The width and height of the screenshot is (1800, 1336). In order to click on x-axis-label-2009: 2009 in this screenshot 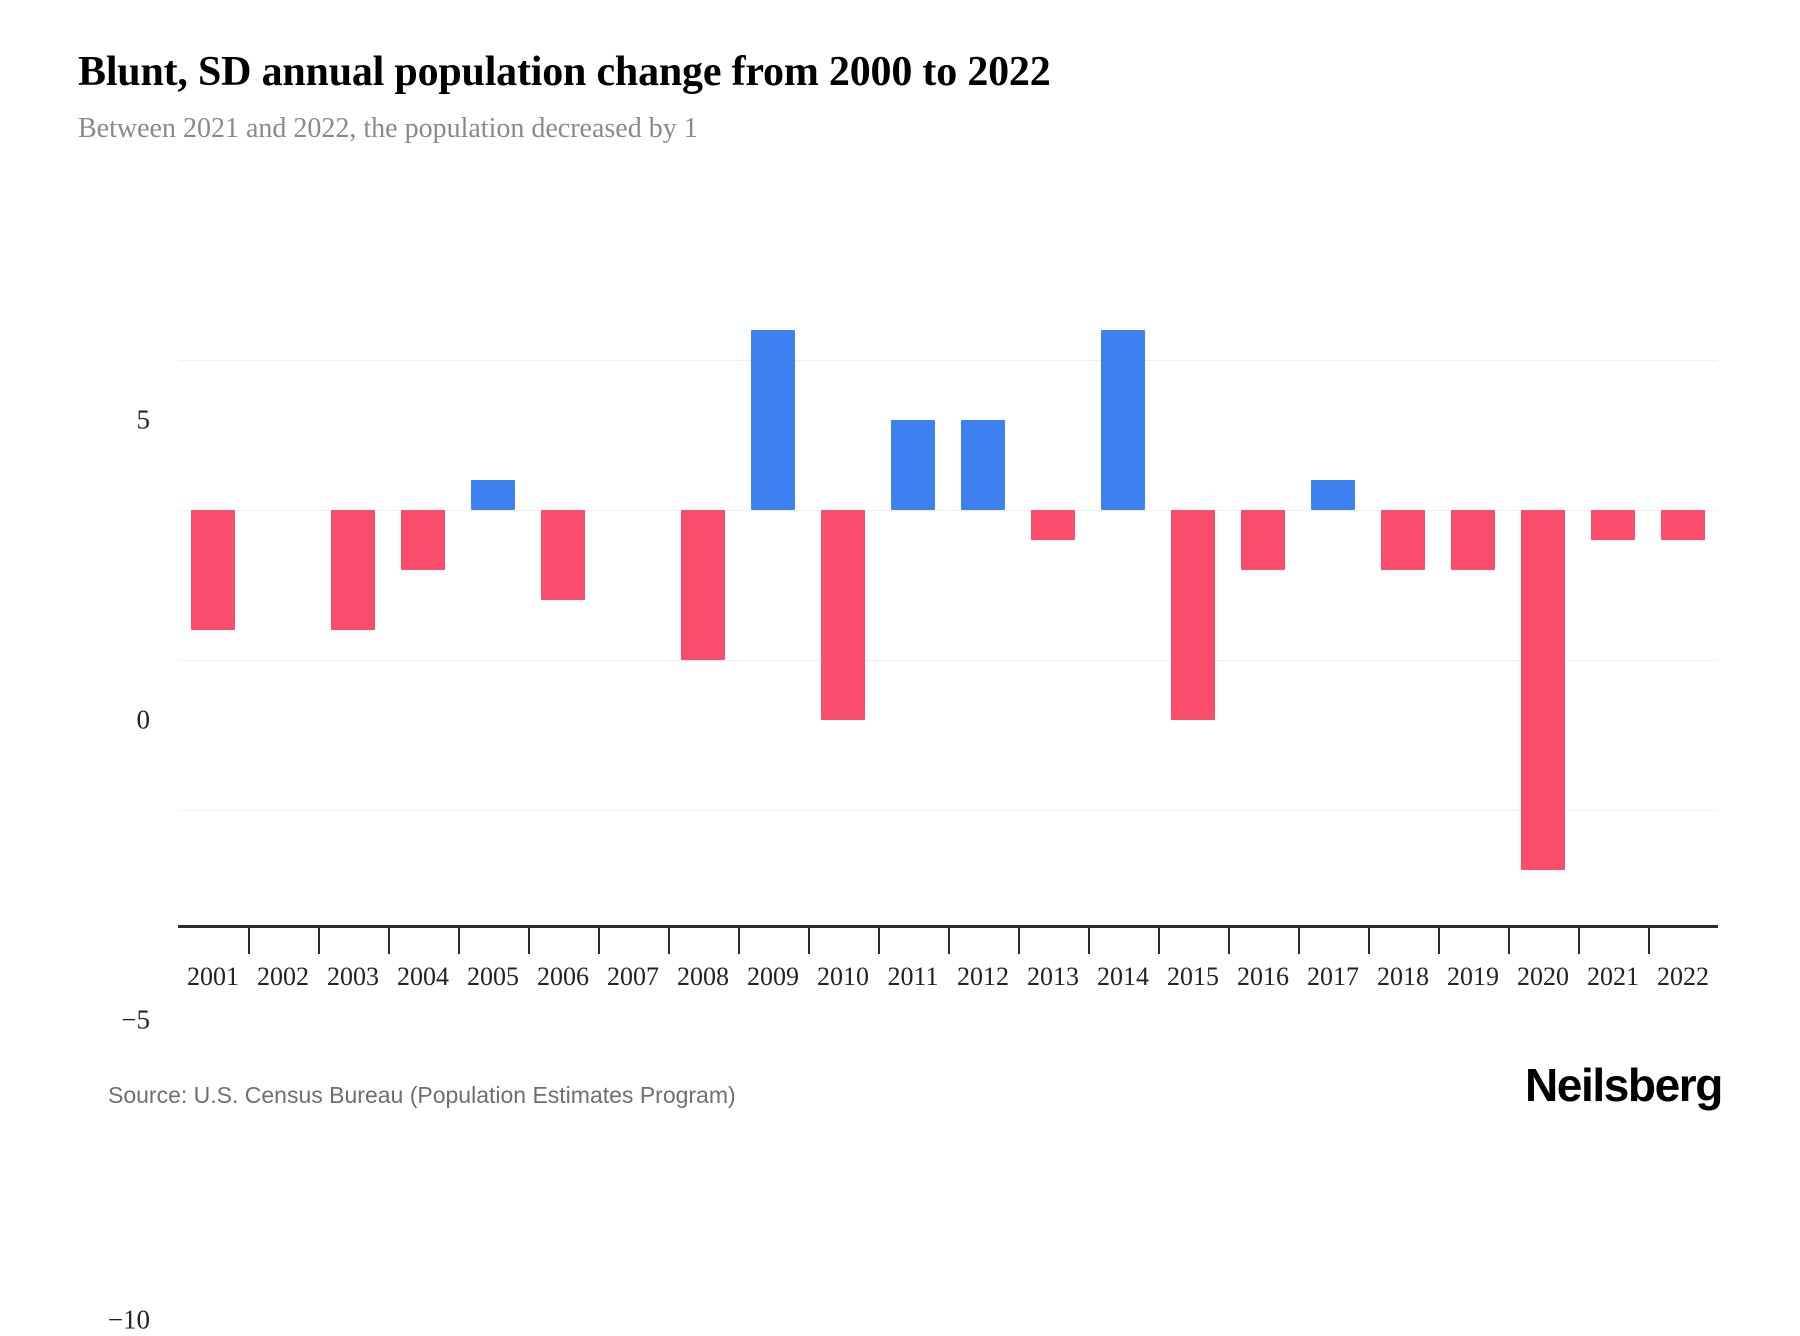, I will do `click(773, 976)`.